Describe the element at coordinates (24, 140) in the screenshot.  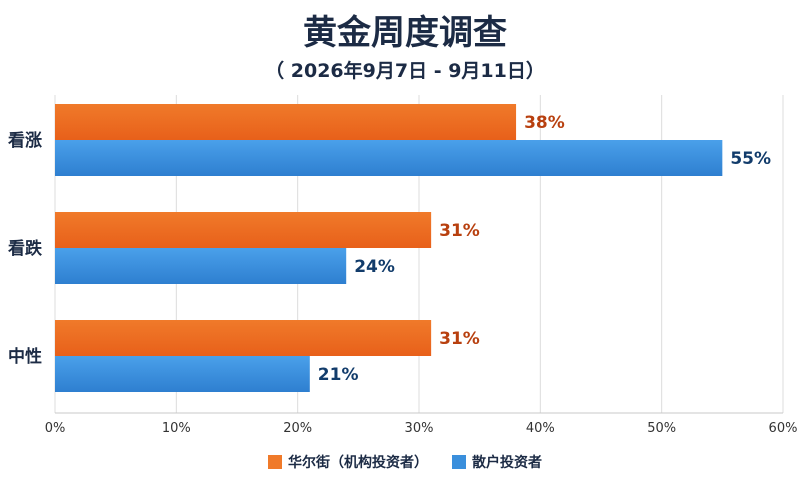
I see `category-label: 看涨` at that location.